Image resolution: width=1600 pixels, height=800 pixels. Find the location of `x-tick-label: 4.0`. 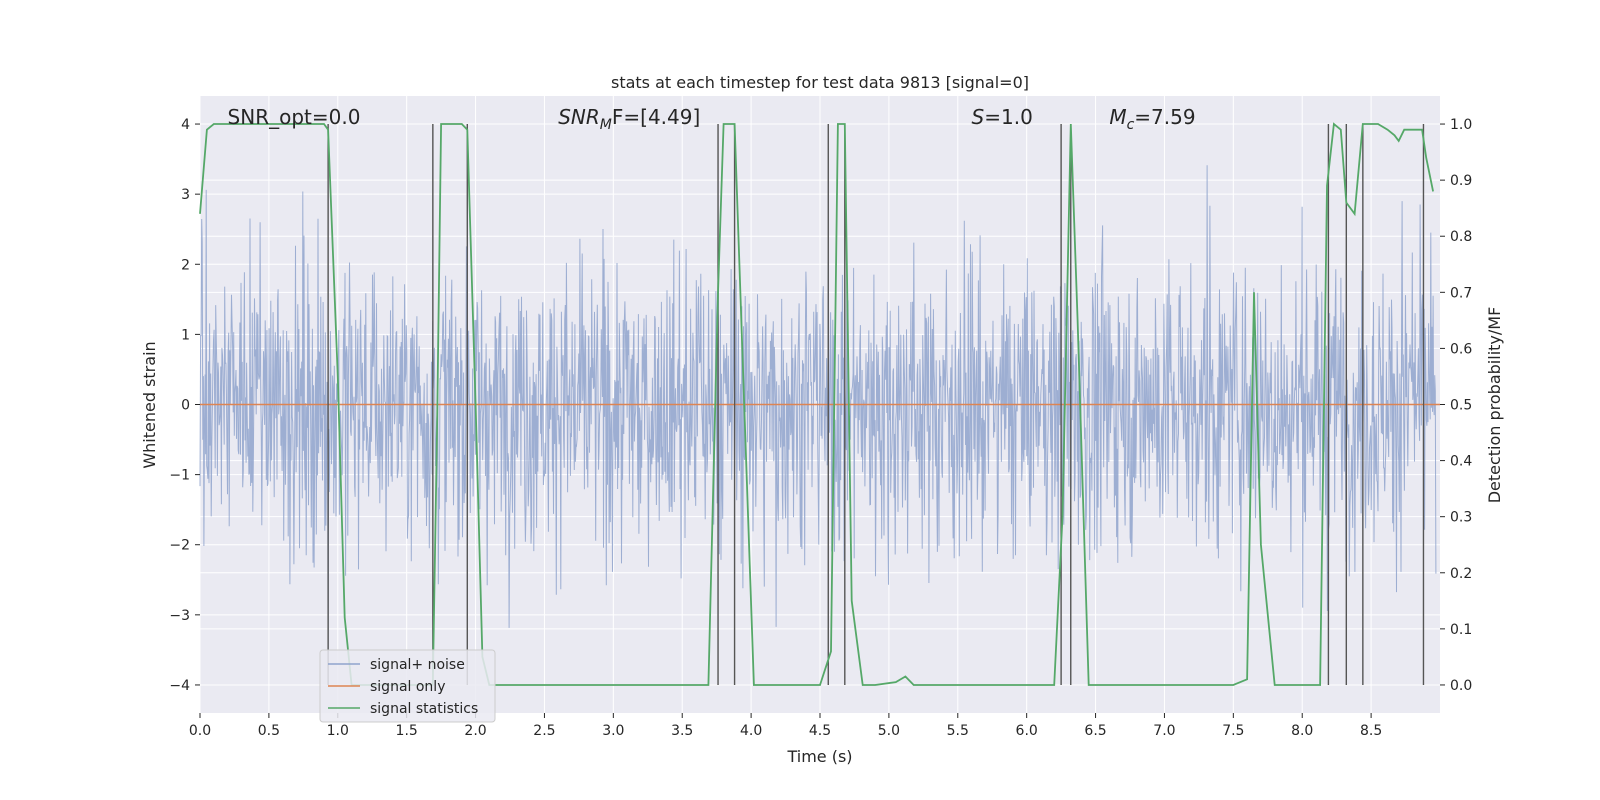

x-tick-label: 4.0 is located at coordinates (751, 731).